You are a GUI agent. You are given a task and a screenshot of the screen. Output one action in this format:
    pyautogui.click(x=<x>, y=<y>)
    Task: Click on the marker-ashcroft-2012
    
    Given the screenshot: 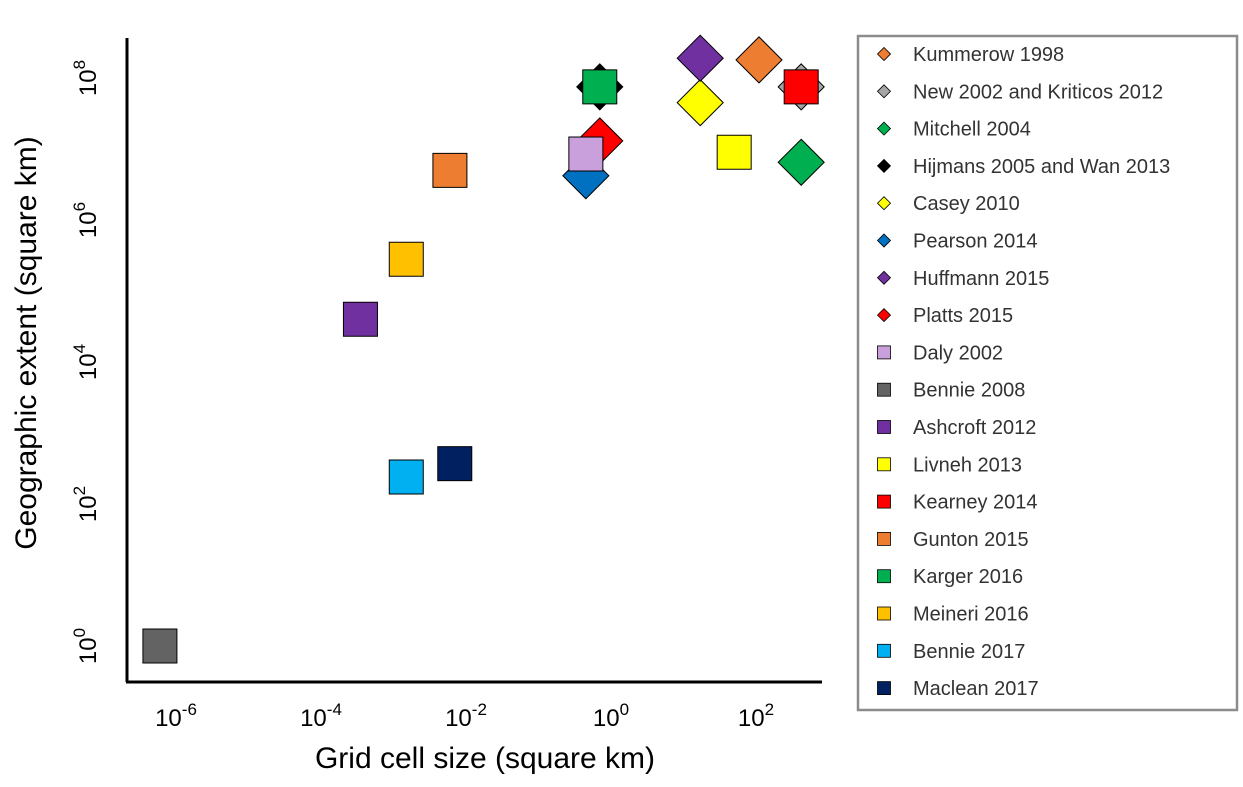 What is the action you would take?
    pyautogui.click(x=360, y=319)
    